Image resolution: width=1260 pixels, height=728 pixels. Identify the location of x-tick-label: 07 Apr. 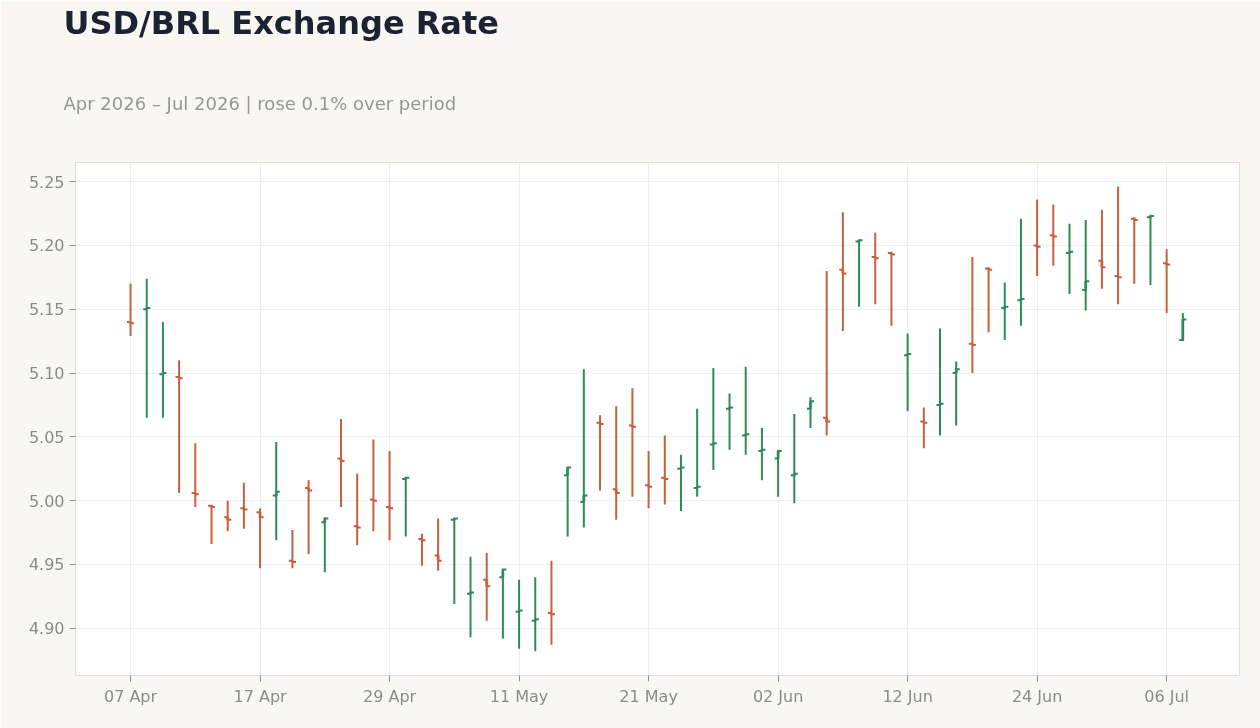
(130, 696).